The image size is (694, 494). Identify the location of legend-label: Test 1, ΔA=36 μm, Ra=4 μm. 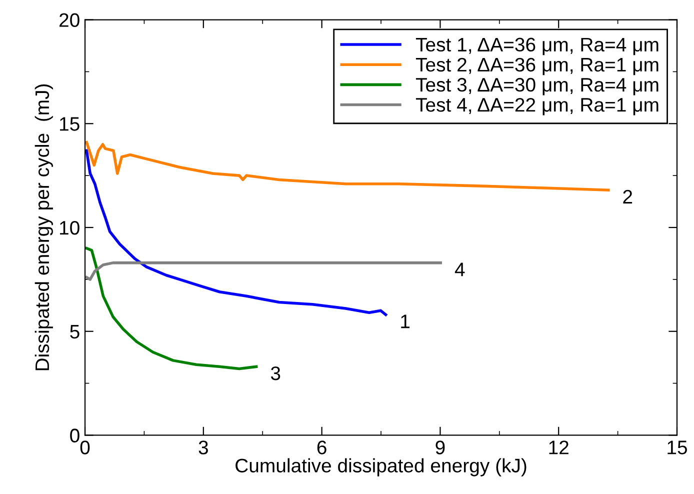
(537, 47).